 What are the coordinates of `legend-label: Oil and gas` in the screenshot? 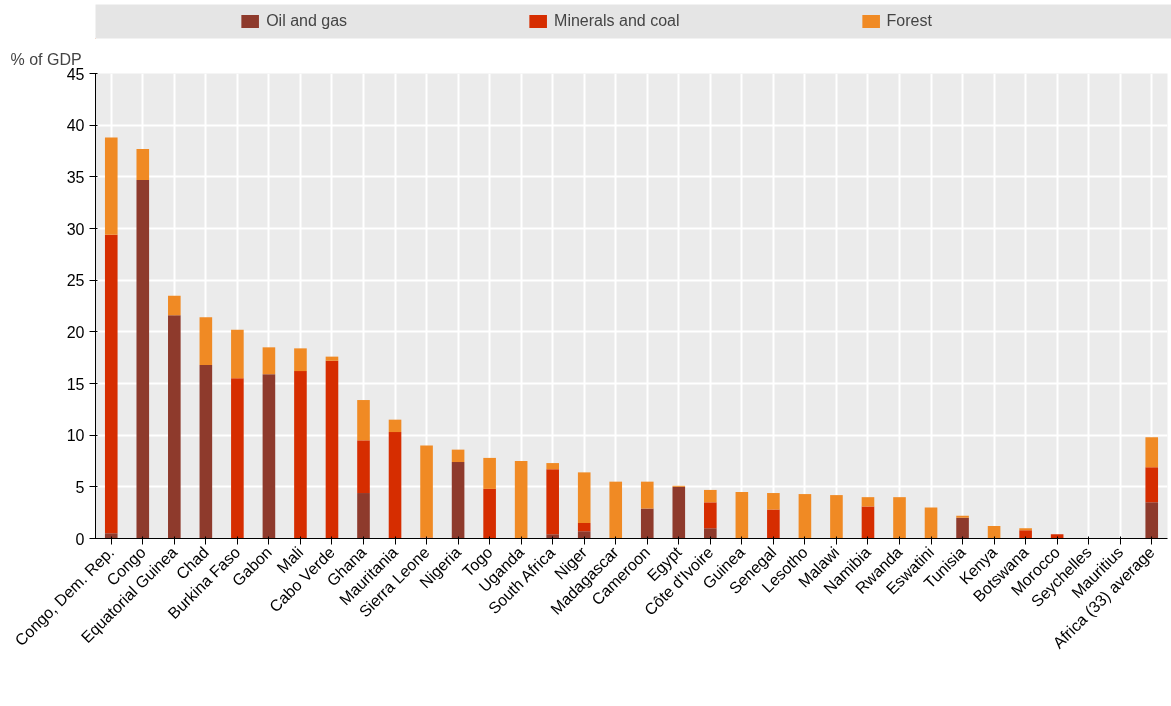 It's located at (307, 21).